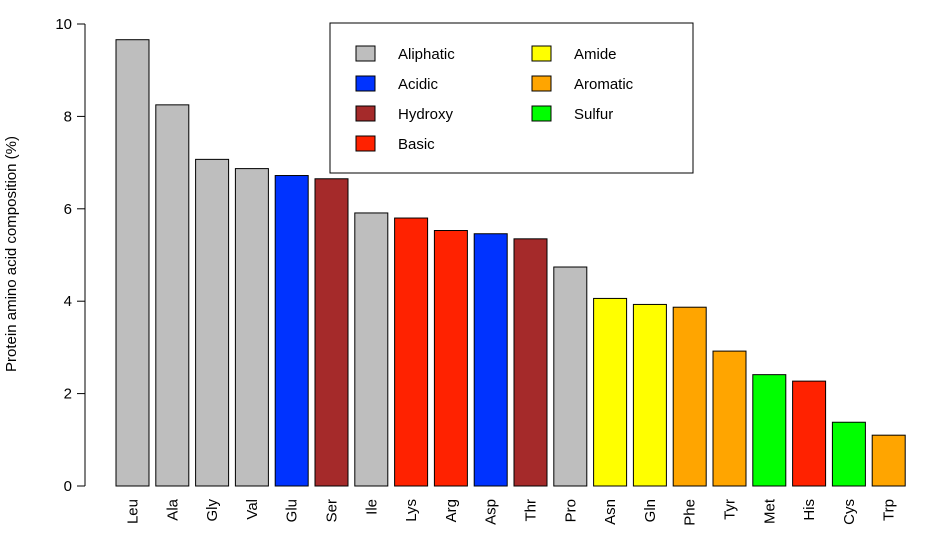 The width and height of the screenshot is (931, 548). I want to click on bar-val, so click(251, 327).